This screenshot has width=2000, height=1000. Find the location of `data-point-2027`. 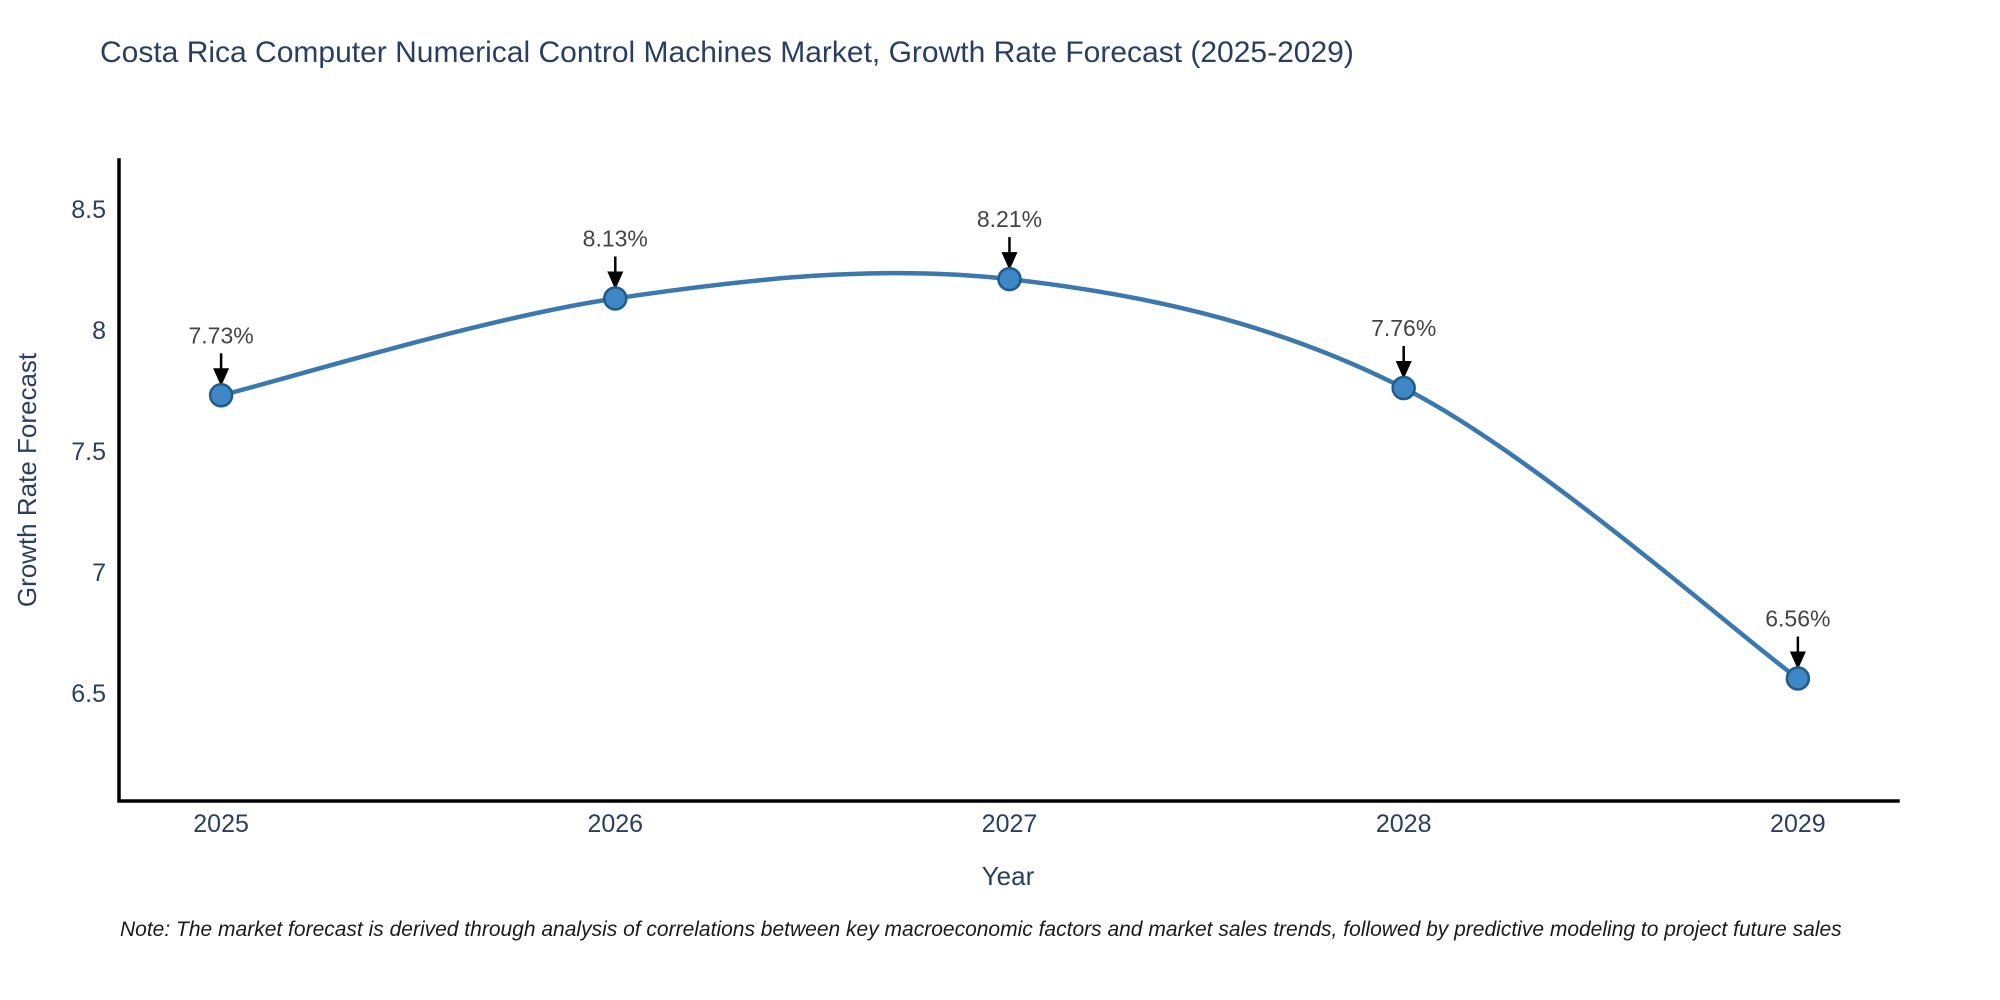

data-point-2027 is located at coordinates (1009, 279).